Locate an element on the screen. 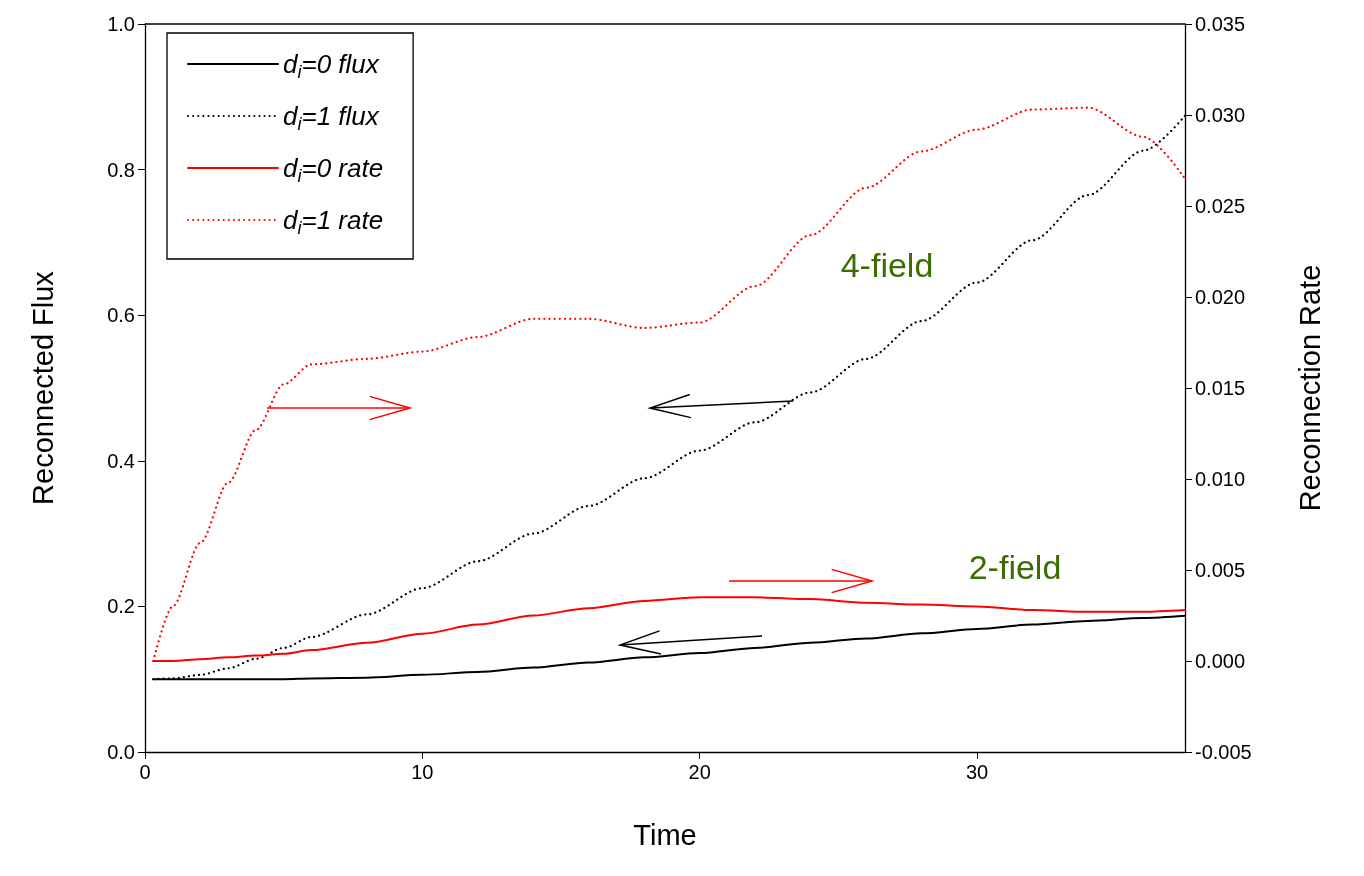  x-tick-label: 20 is located at coordinates (699, 772).